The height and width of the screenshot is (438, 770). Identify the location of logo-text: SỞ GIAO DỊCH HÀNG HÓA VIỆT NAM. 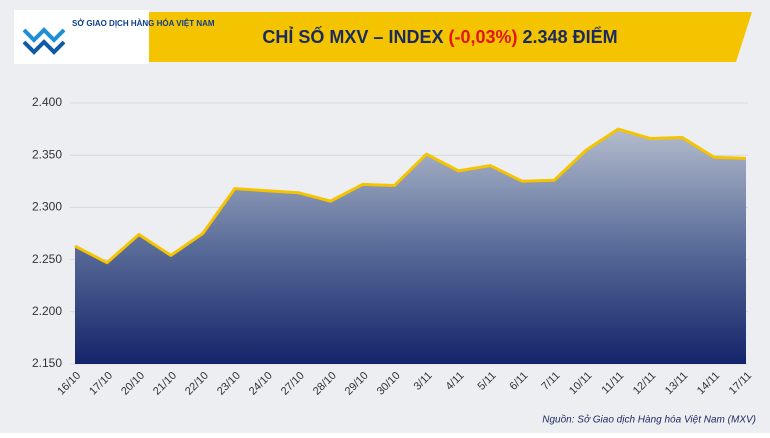
(143, 23).